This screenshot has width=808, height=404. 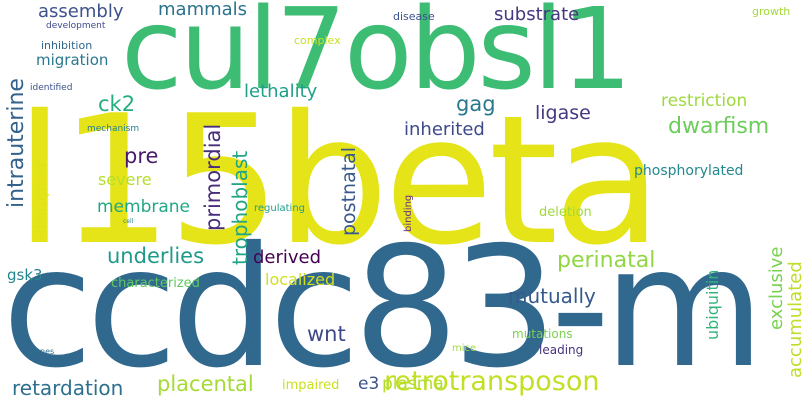 I want to click on word-pre: pre, so click(x=141, y=156).